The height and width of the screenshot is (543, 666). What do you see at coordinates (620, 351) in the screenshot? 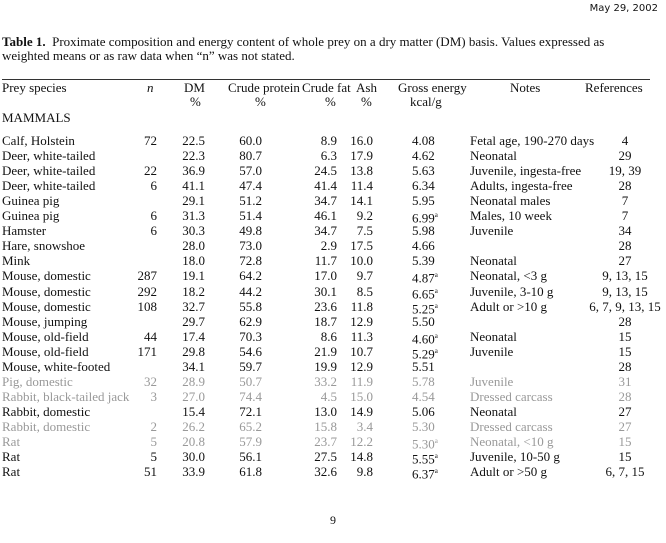
I see `cell-refs: 15` at bounding box center [620, 351].